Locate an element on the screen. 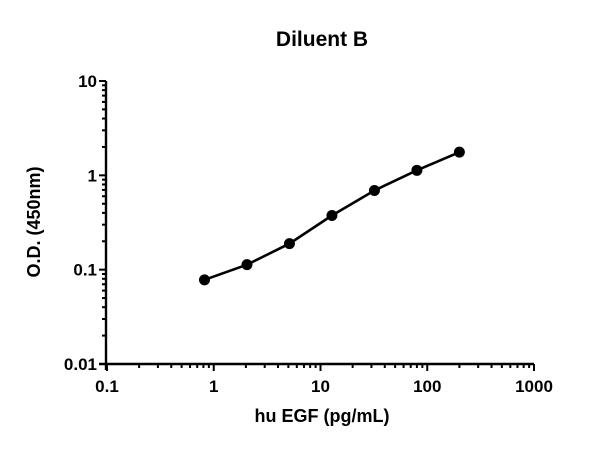 This screenshot has width=600, height=453. chart-title: Diluent B is located at coordinates (322, 39).